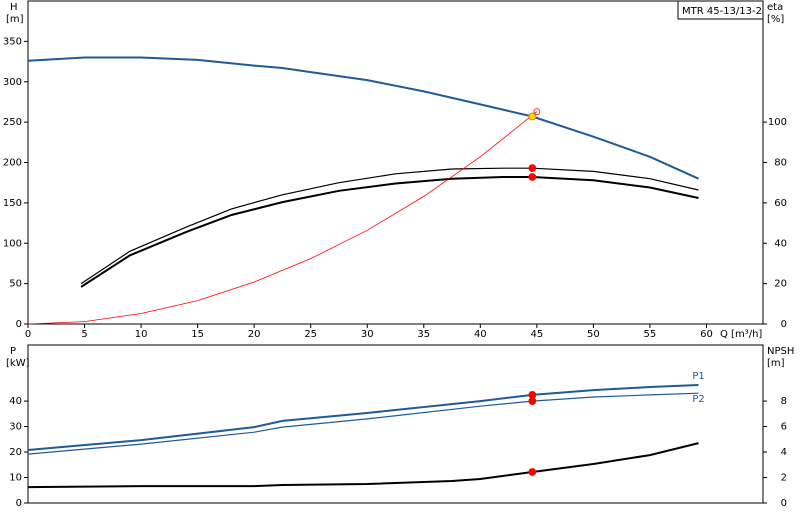 This screenshot has height=520, width=800. I want to click on y2-tick-label: 6, so click(784, 427).